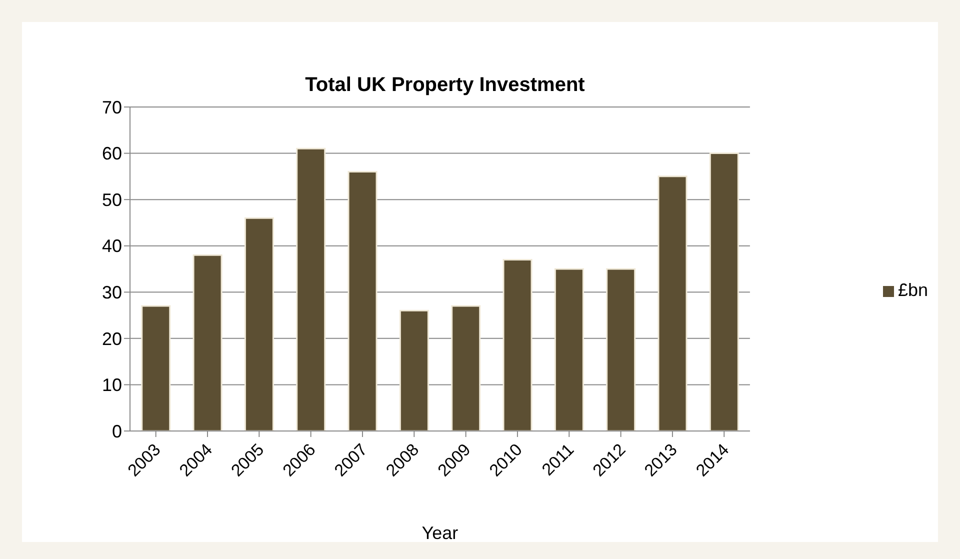 Image resolution: width=960 pixels, height=559 pixels. Describe the element at coordinates (440, 533) in the screenshot. I see `x-axis-title: Year` at that location.